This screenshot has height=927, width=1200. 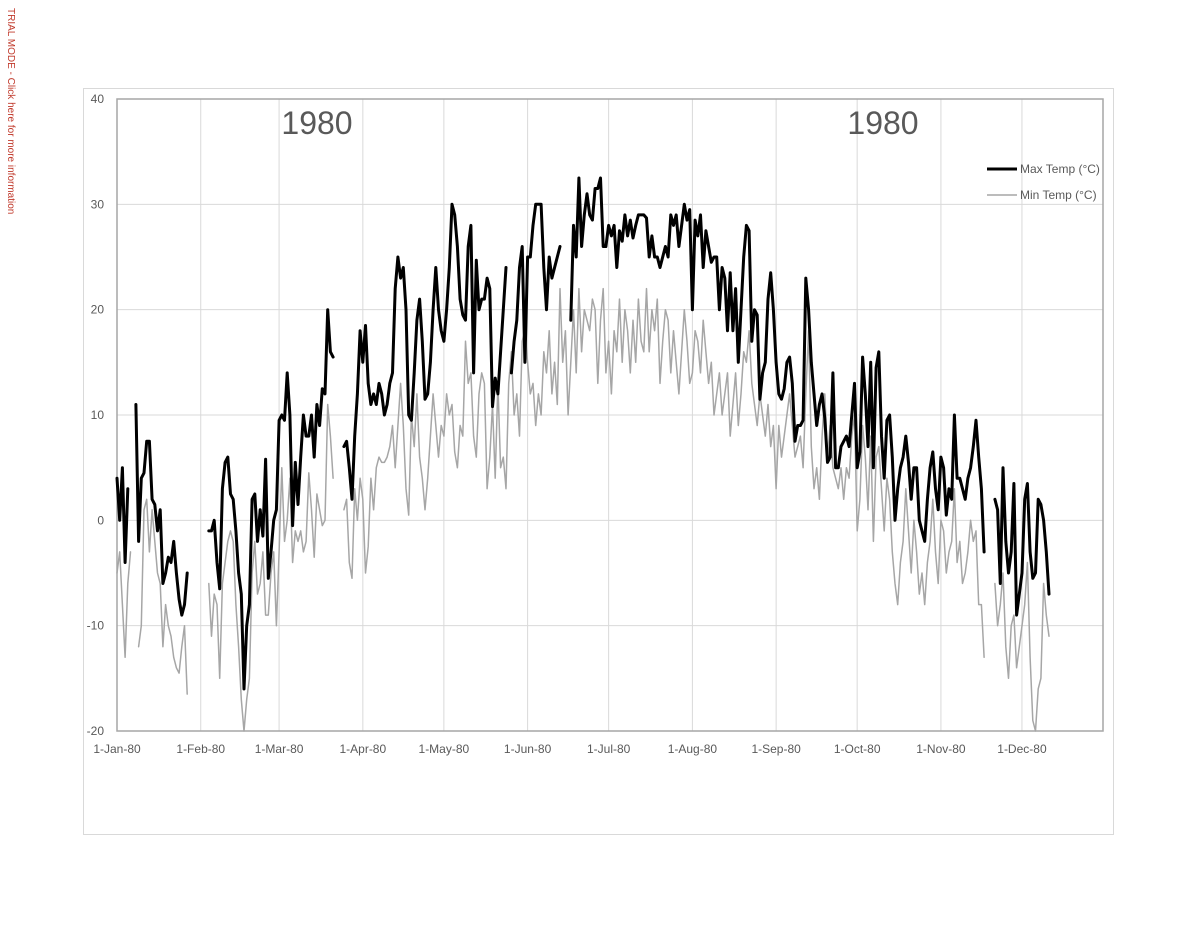 I want to click on legend-entry: Max Temp (°C), so click(x=1060, y=169).